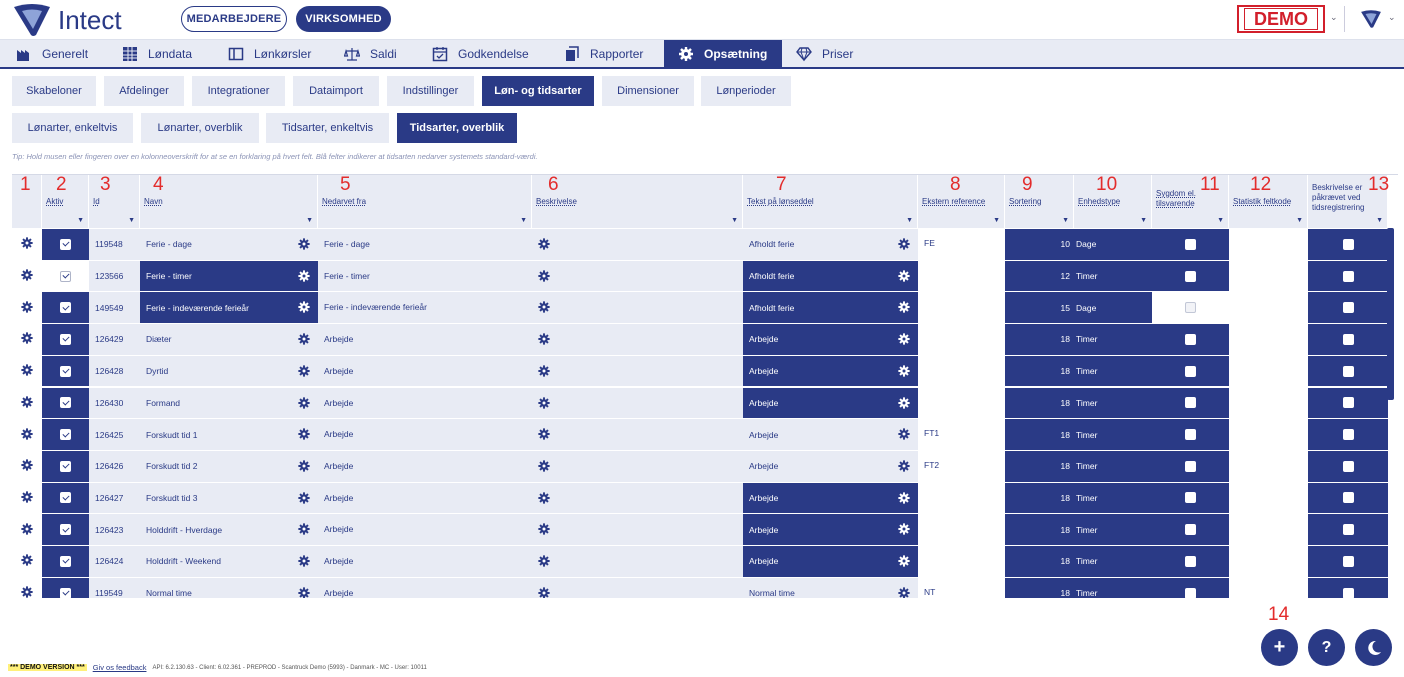 The image size is (1404, 677). Describe the element at coordinates (480, 53) in the screenshot. I see `nav-godkendelse: Godkendelse` at that location.